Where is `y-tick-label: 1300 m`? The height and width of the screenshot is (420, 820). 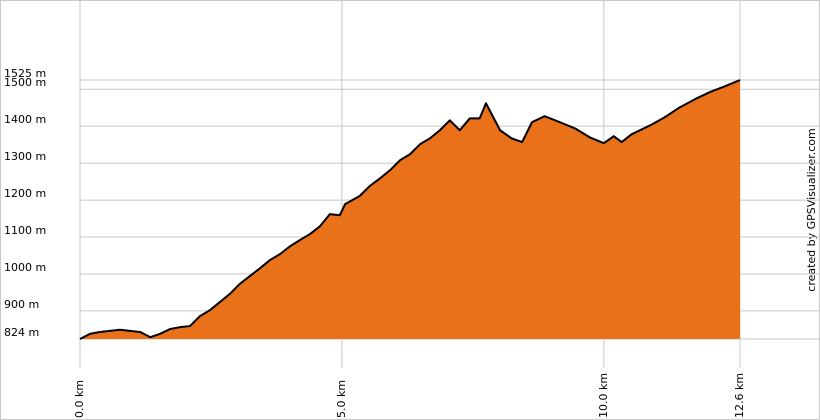 y-tick-label: 1300 m is located at coordinates (25, 156).